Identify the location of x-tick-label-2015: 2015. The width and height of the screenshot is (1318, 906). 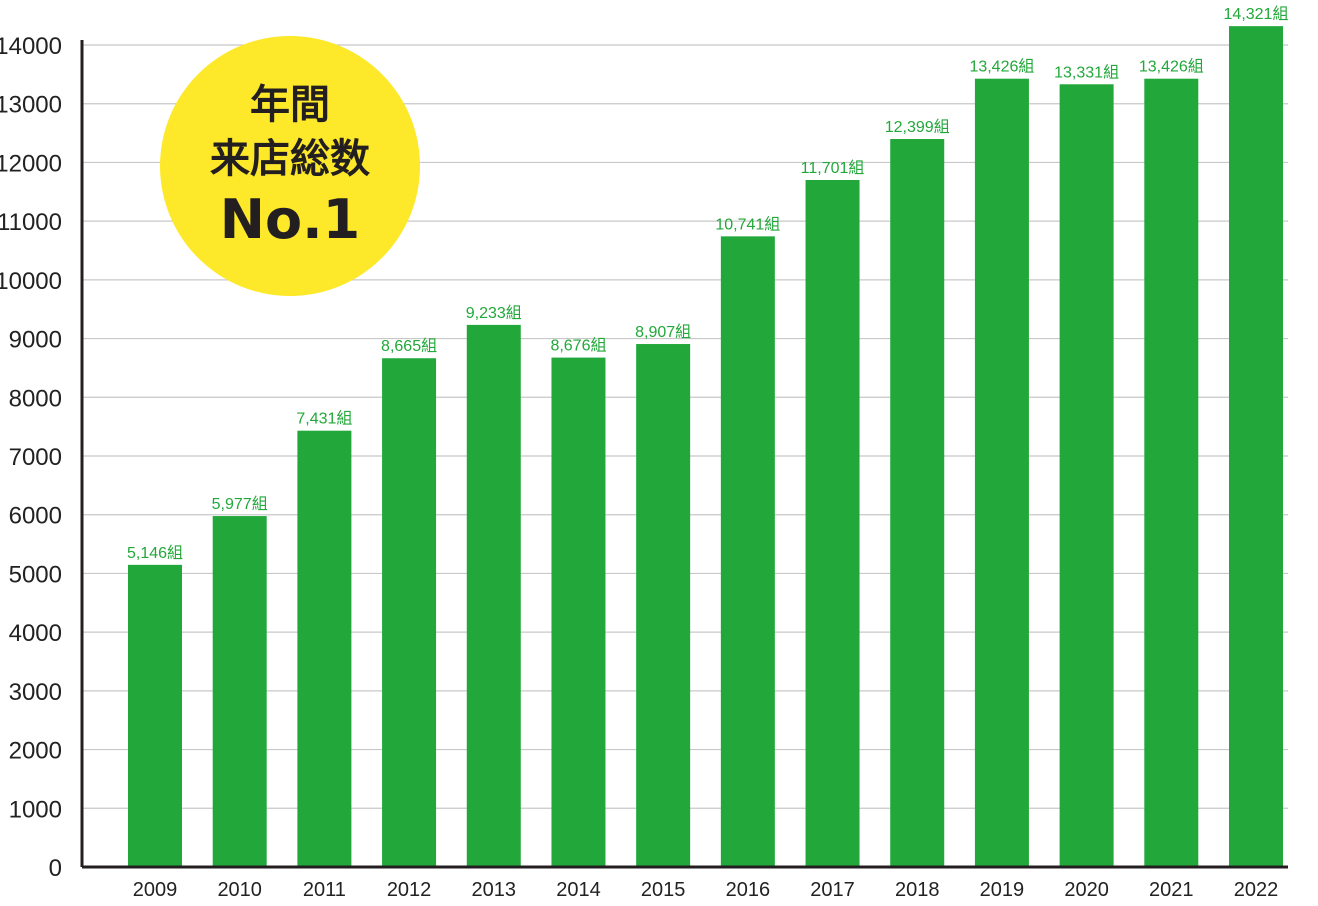
(663, 890).